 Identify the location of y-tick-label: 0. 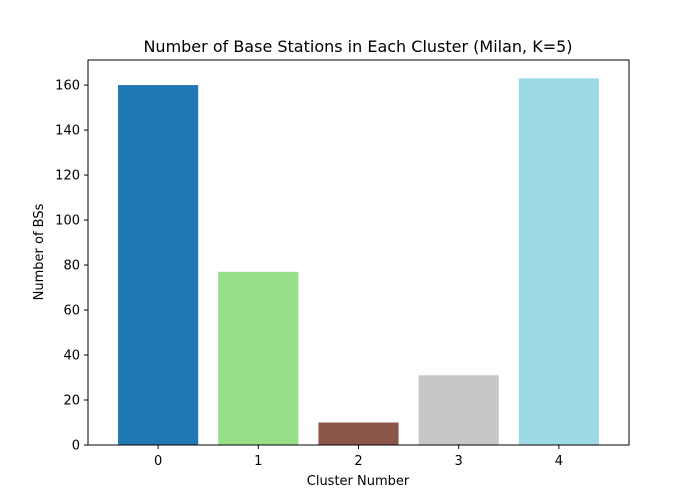
(76, 446).